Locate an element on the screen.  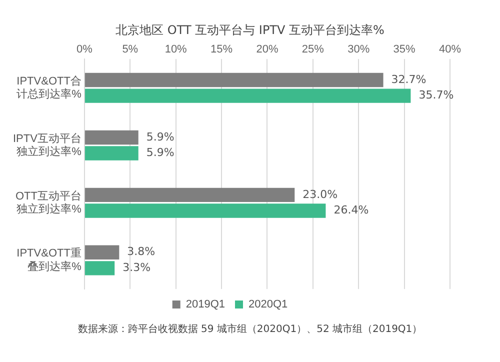
y-tick-label: IPTV&OTT重叠到达率% is located at coordinates (49, 259).